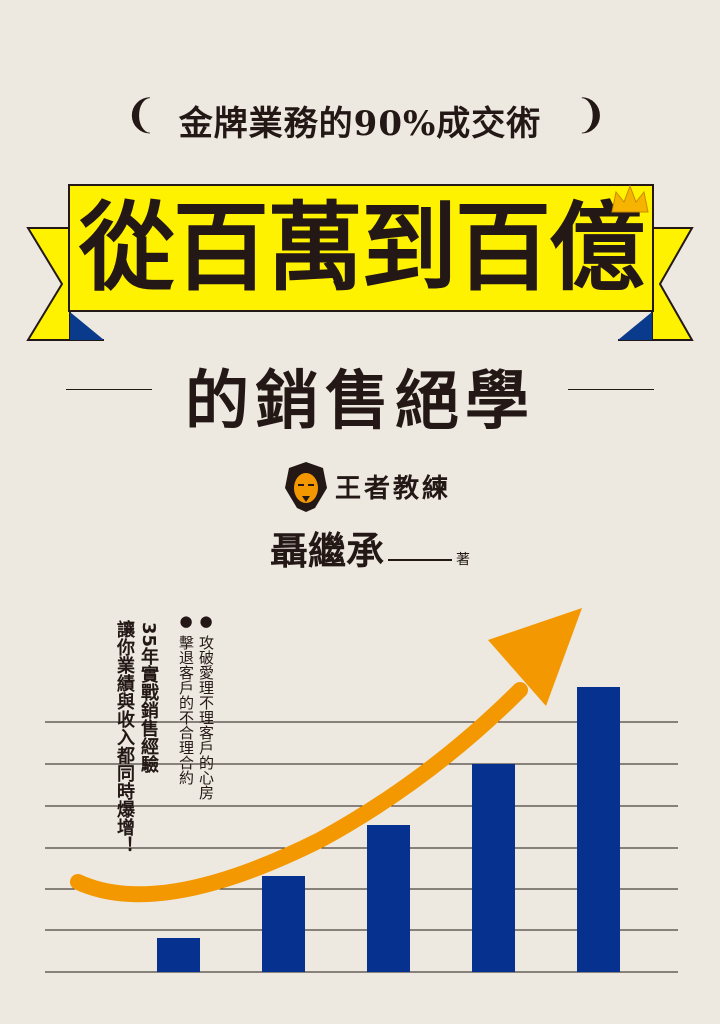  What do you see at coordinates (393, 488) in the screenshot?
I see `brand-name: 王者教練` at bounding box center [393, 488].